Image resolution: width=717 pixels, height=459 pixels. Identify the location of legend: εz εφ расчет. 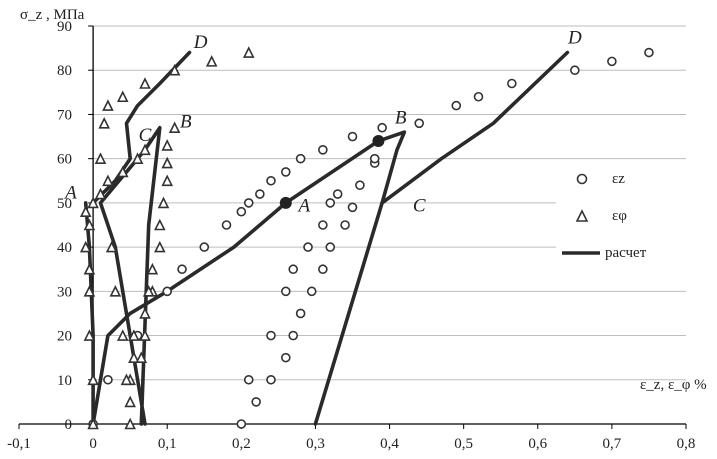
(621, 220).